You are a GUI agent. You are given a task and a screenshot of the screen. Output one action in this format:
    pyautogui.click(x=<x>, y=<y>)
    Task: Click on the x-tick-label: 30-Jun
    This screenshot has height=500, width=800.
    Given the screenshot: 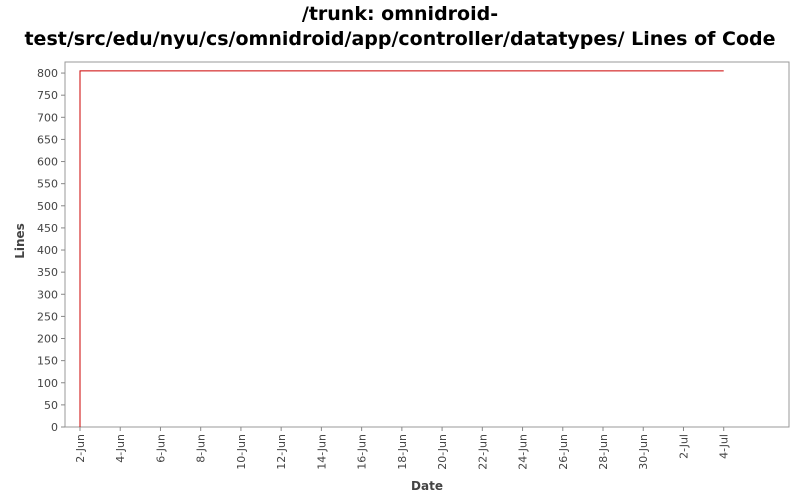 What is the action you would take?
    pyautogui.click(x=643, y=452)
    